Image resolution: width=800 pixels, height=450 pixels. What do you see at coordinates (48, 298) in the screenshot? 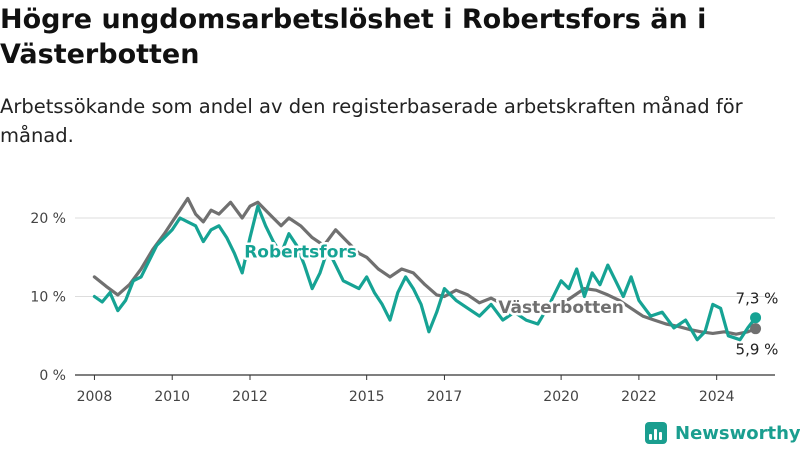
I see `y-tick-label: 10 %` at bounding box center [48, 298].